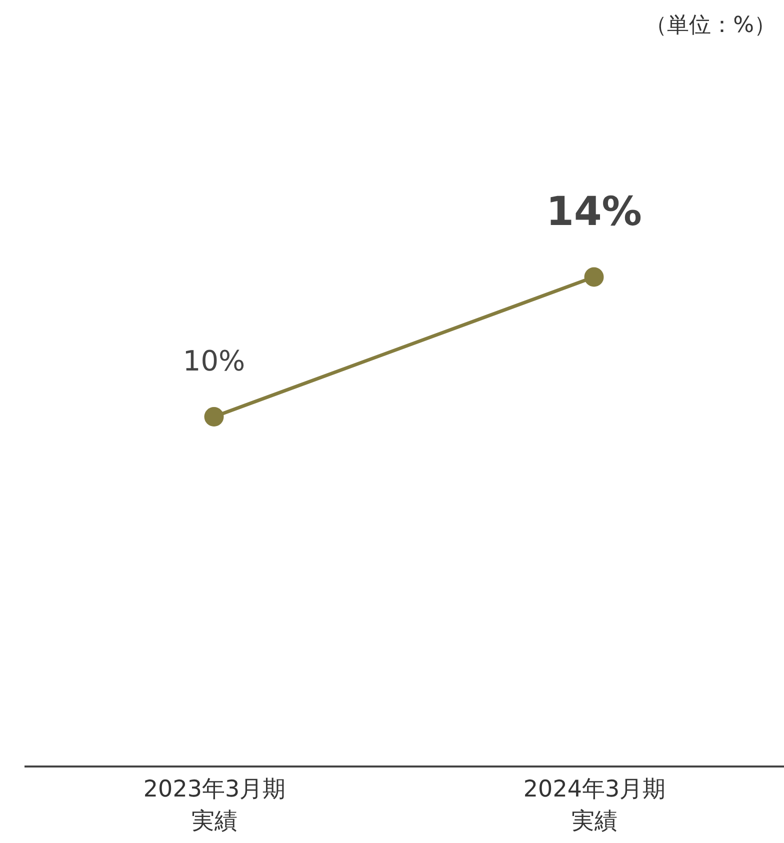 The height and width of the screenshot is (843, 784). Describe the element at coordinates (214, 361) in the screenshot. I see `data-label: 10%` at that location.